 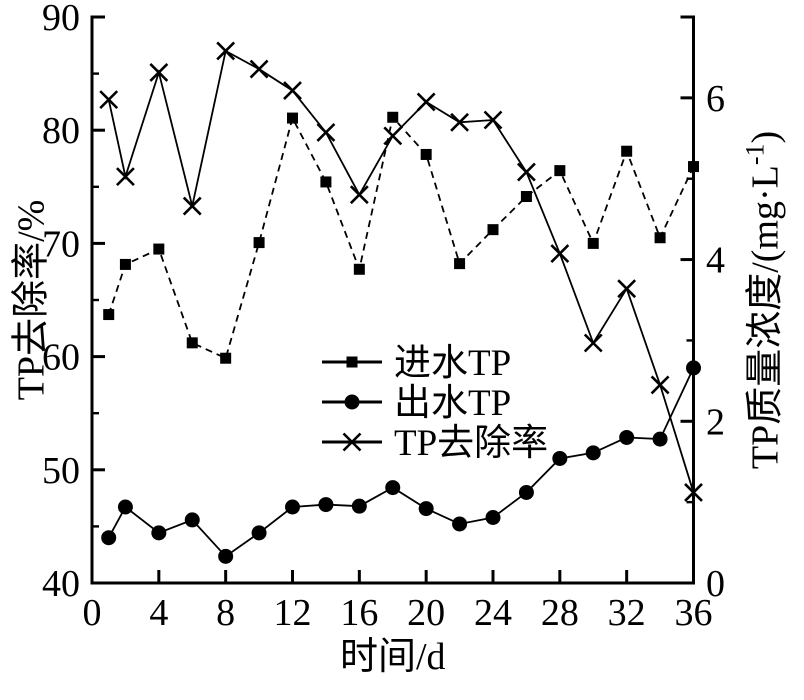 I want to click on x-axis: 0 4 8 12 16 20 24 28 32 36 时间/d, so click(x=398, y=624).